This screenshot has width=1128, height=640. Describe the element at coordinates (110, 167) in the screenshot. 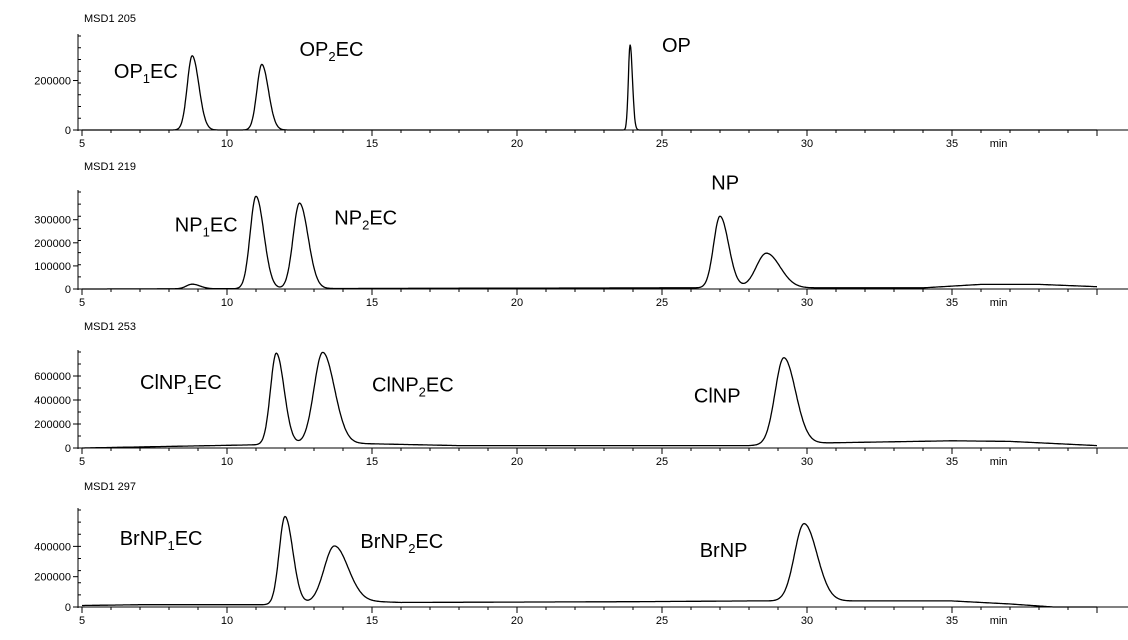

I see `panel-title: MSD1 219` at that location.